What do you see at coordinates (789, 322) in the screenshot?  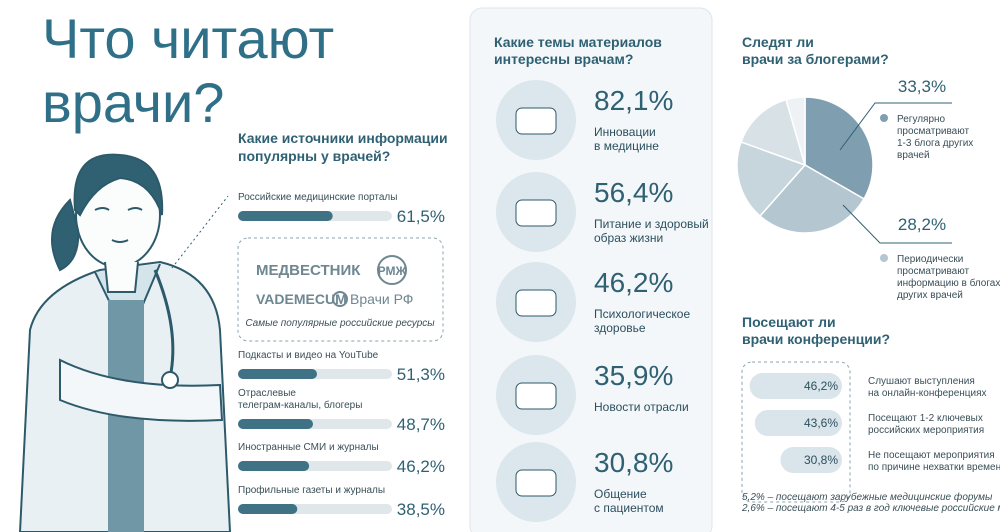 I see `section-heading: Посещают ли` at bounding box center [789, 322].